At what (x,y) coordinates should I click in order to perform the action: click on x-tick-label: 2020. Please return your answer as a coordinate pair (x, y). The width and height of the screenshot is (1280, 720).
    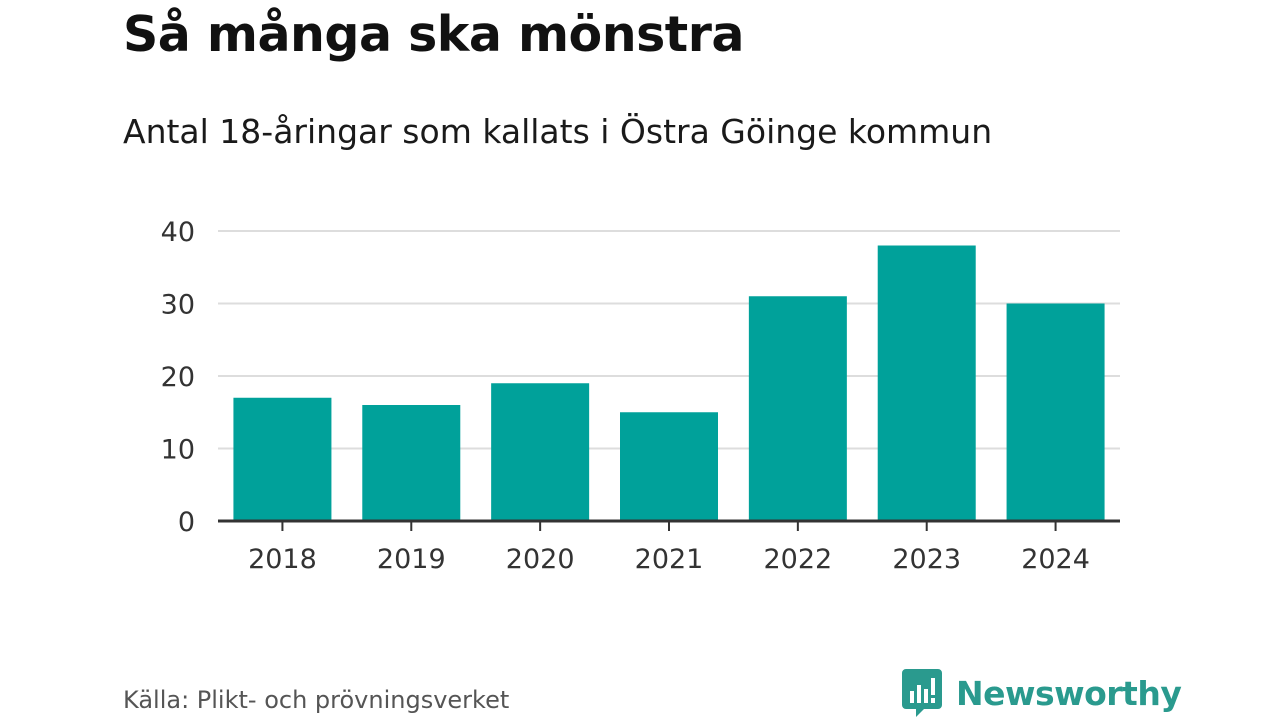
    Looking at the image, I should click on (540, 559).